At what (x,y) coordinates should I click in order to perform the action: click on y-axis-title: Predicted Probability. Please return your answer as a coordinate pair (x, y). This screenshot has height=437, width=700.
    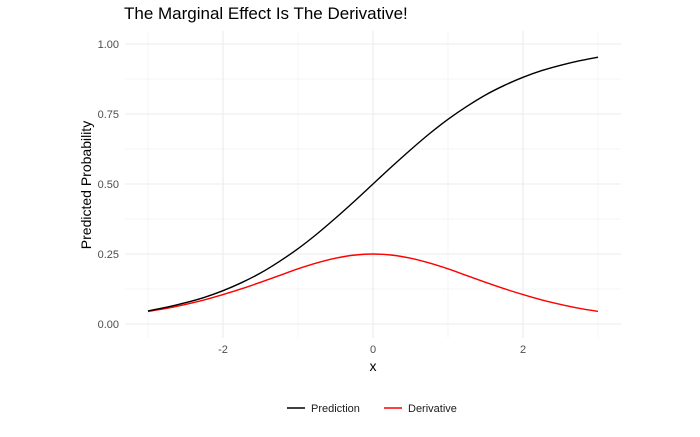
    Looking at the image, I should click on (86, 185).